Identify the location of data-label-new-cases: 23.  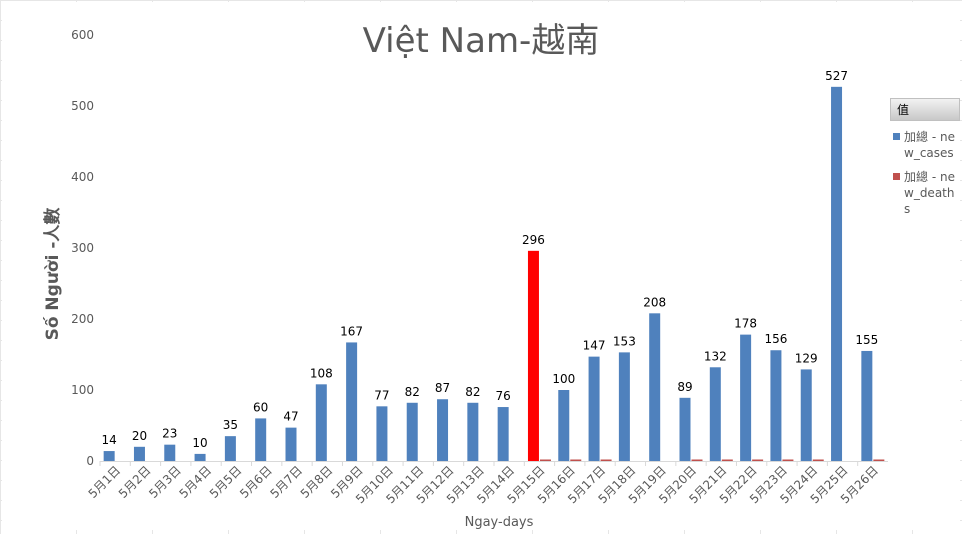
(169, 434).